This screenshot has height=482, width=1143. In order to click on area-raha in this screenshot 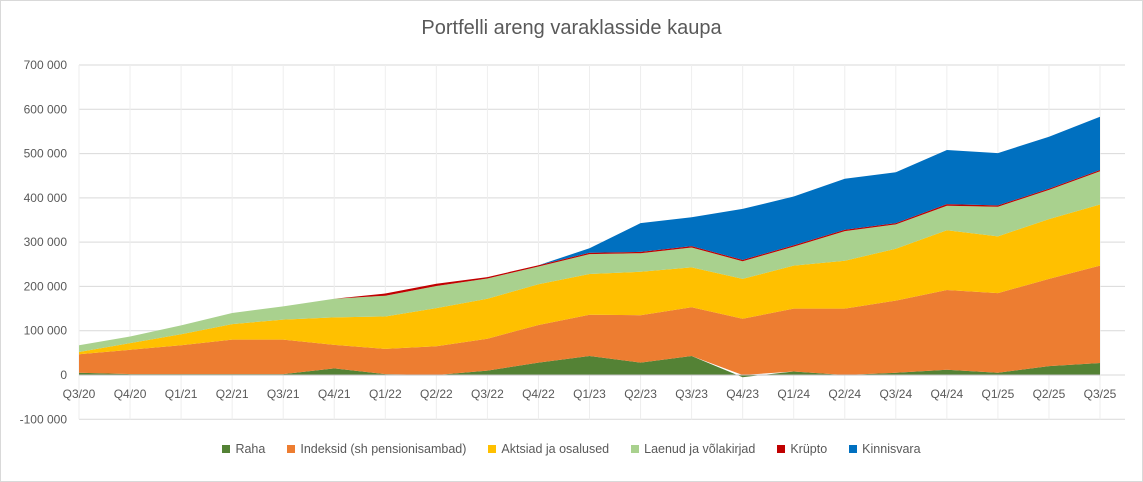, I will do `click(589, 367)`.